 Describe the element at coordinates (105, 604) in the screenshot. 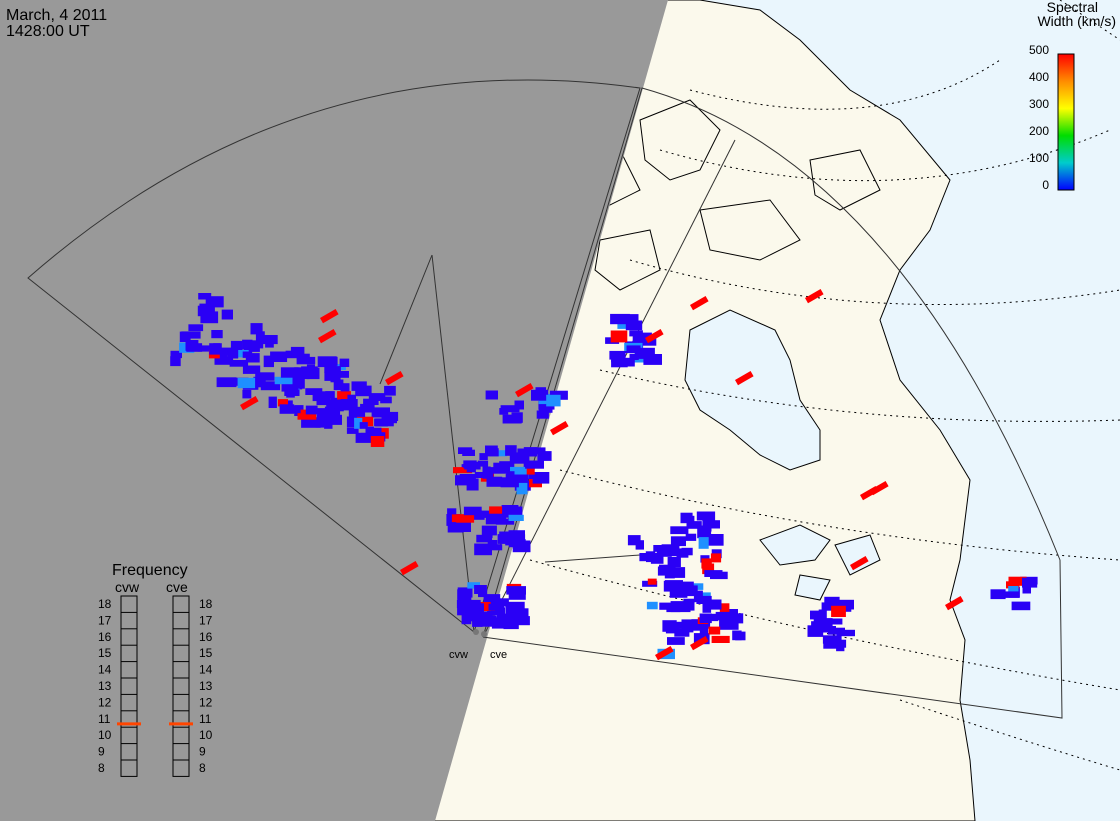

I see `frequency-level-label: 18` at that location.